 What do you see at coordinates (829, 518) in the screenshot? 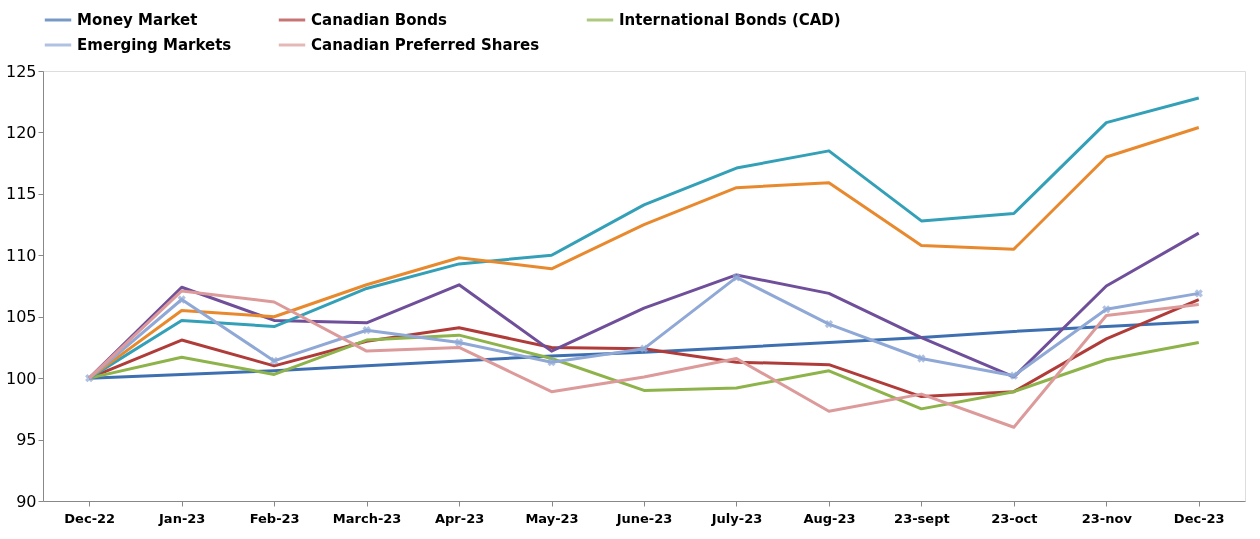
I see `x-tick-label: Aug-23` at bounding box center [829, 518].